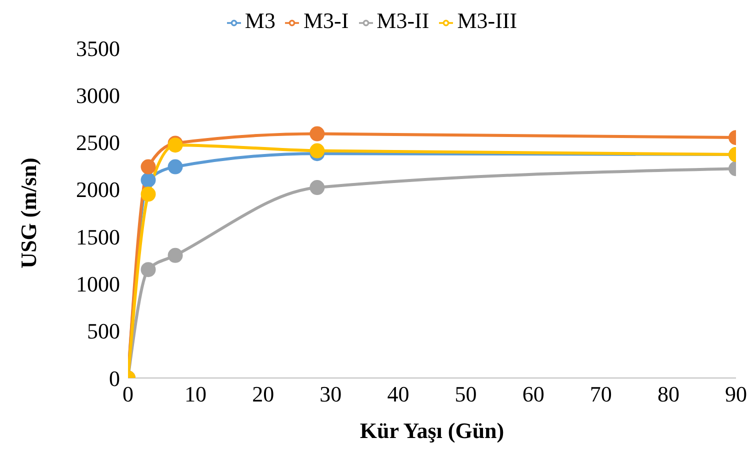 The height and width of the screenshot is (457, 756). I want to click on x-tick-label: 20, so click(263, 394).